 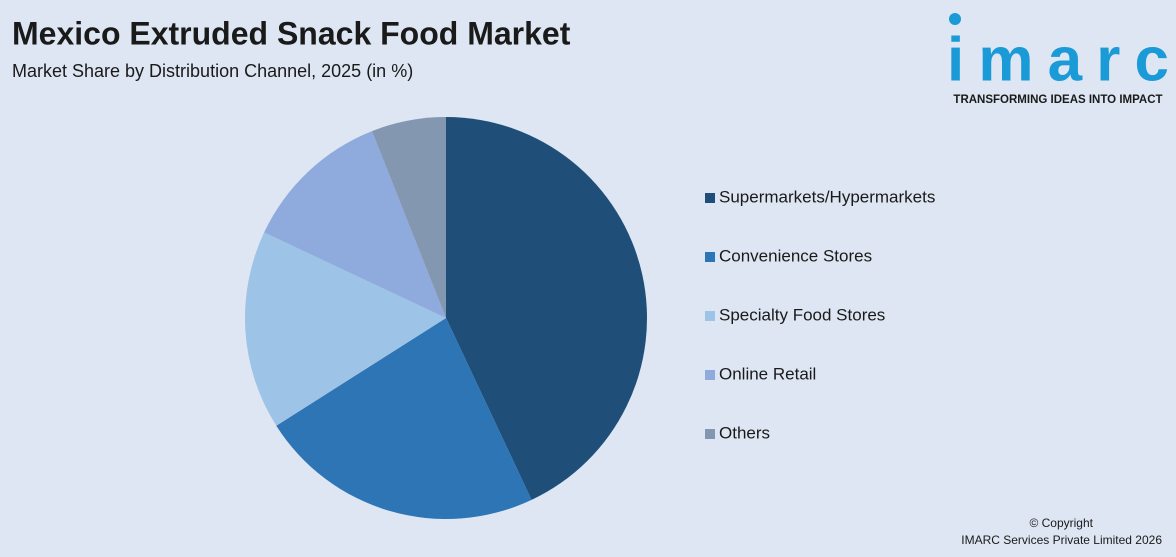 I want to click on logo-dot, so click(x=955, y=19).